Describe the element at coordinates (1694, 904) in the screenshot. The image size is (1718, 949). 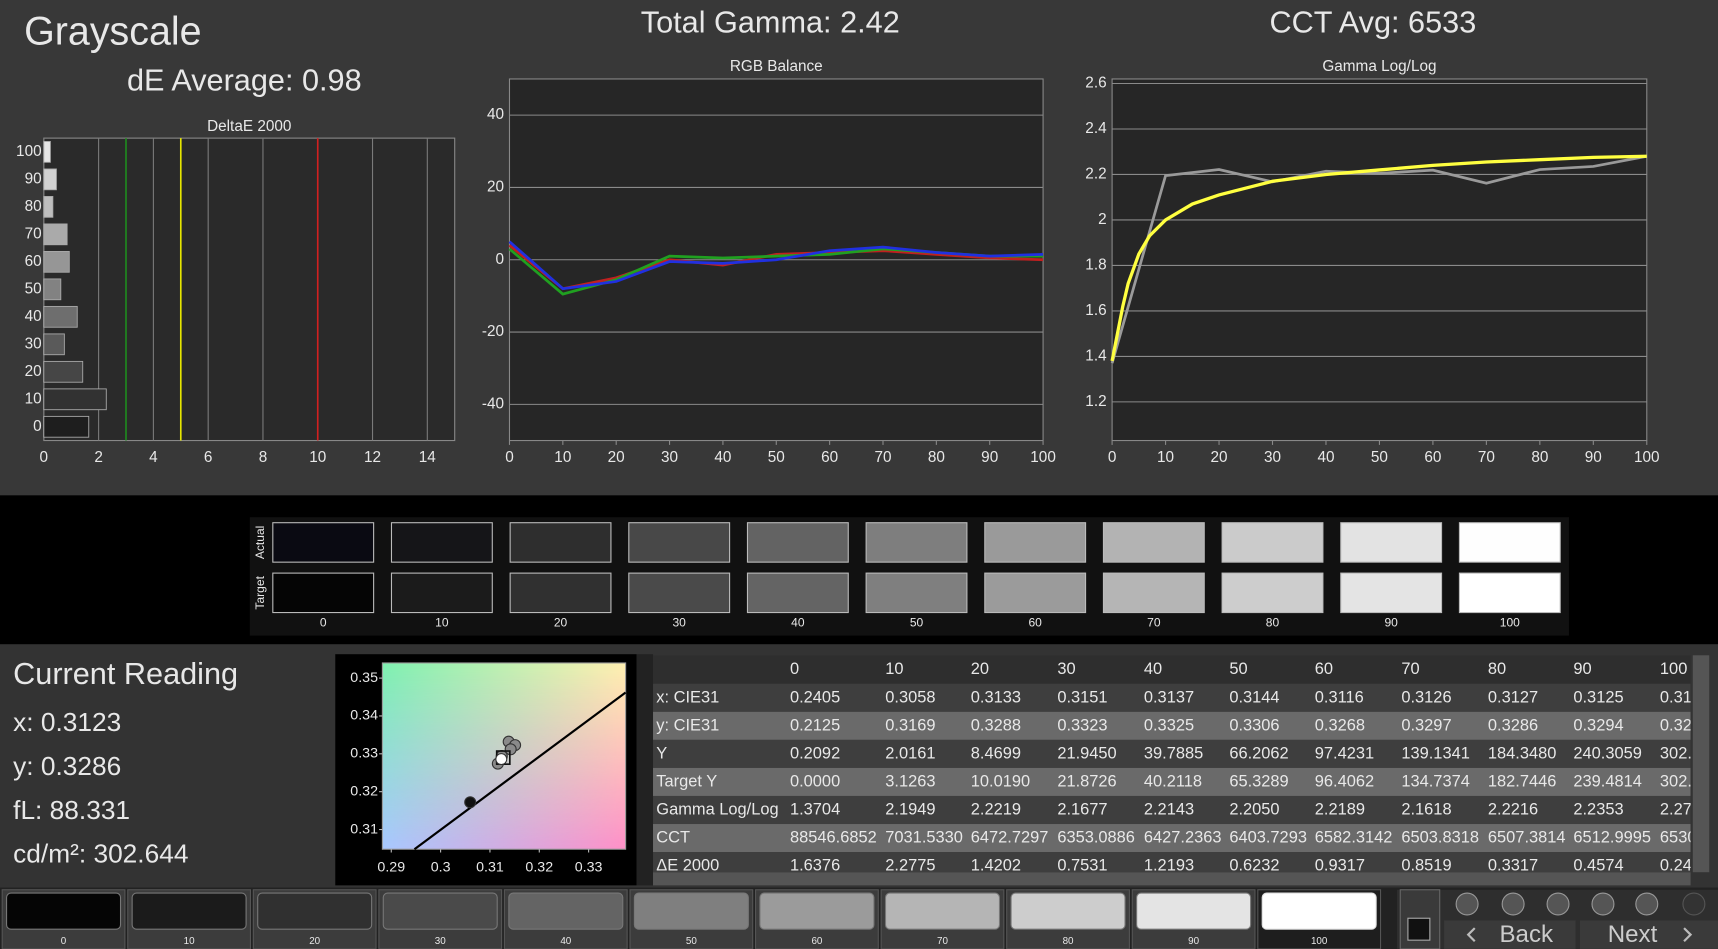
I see `extra-button` at that location.